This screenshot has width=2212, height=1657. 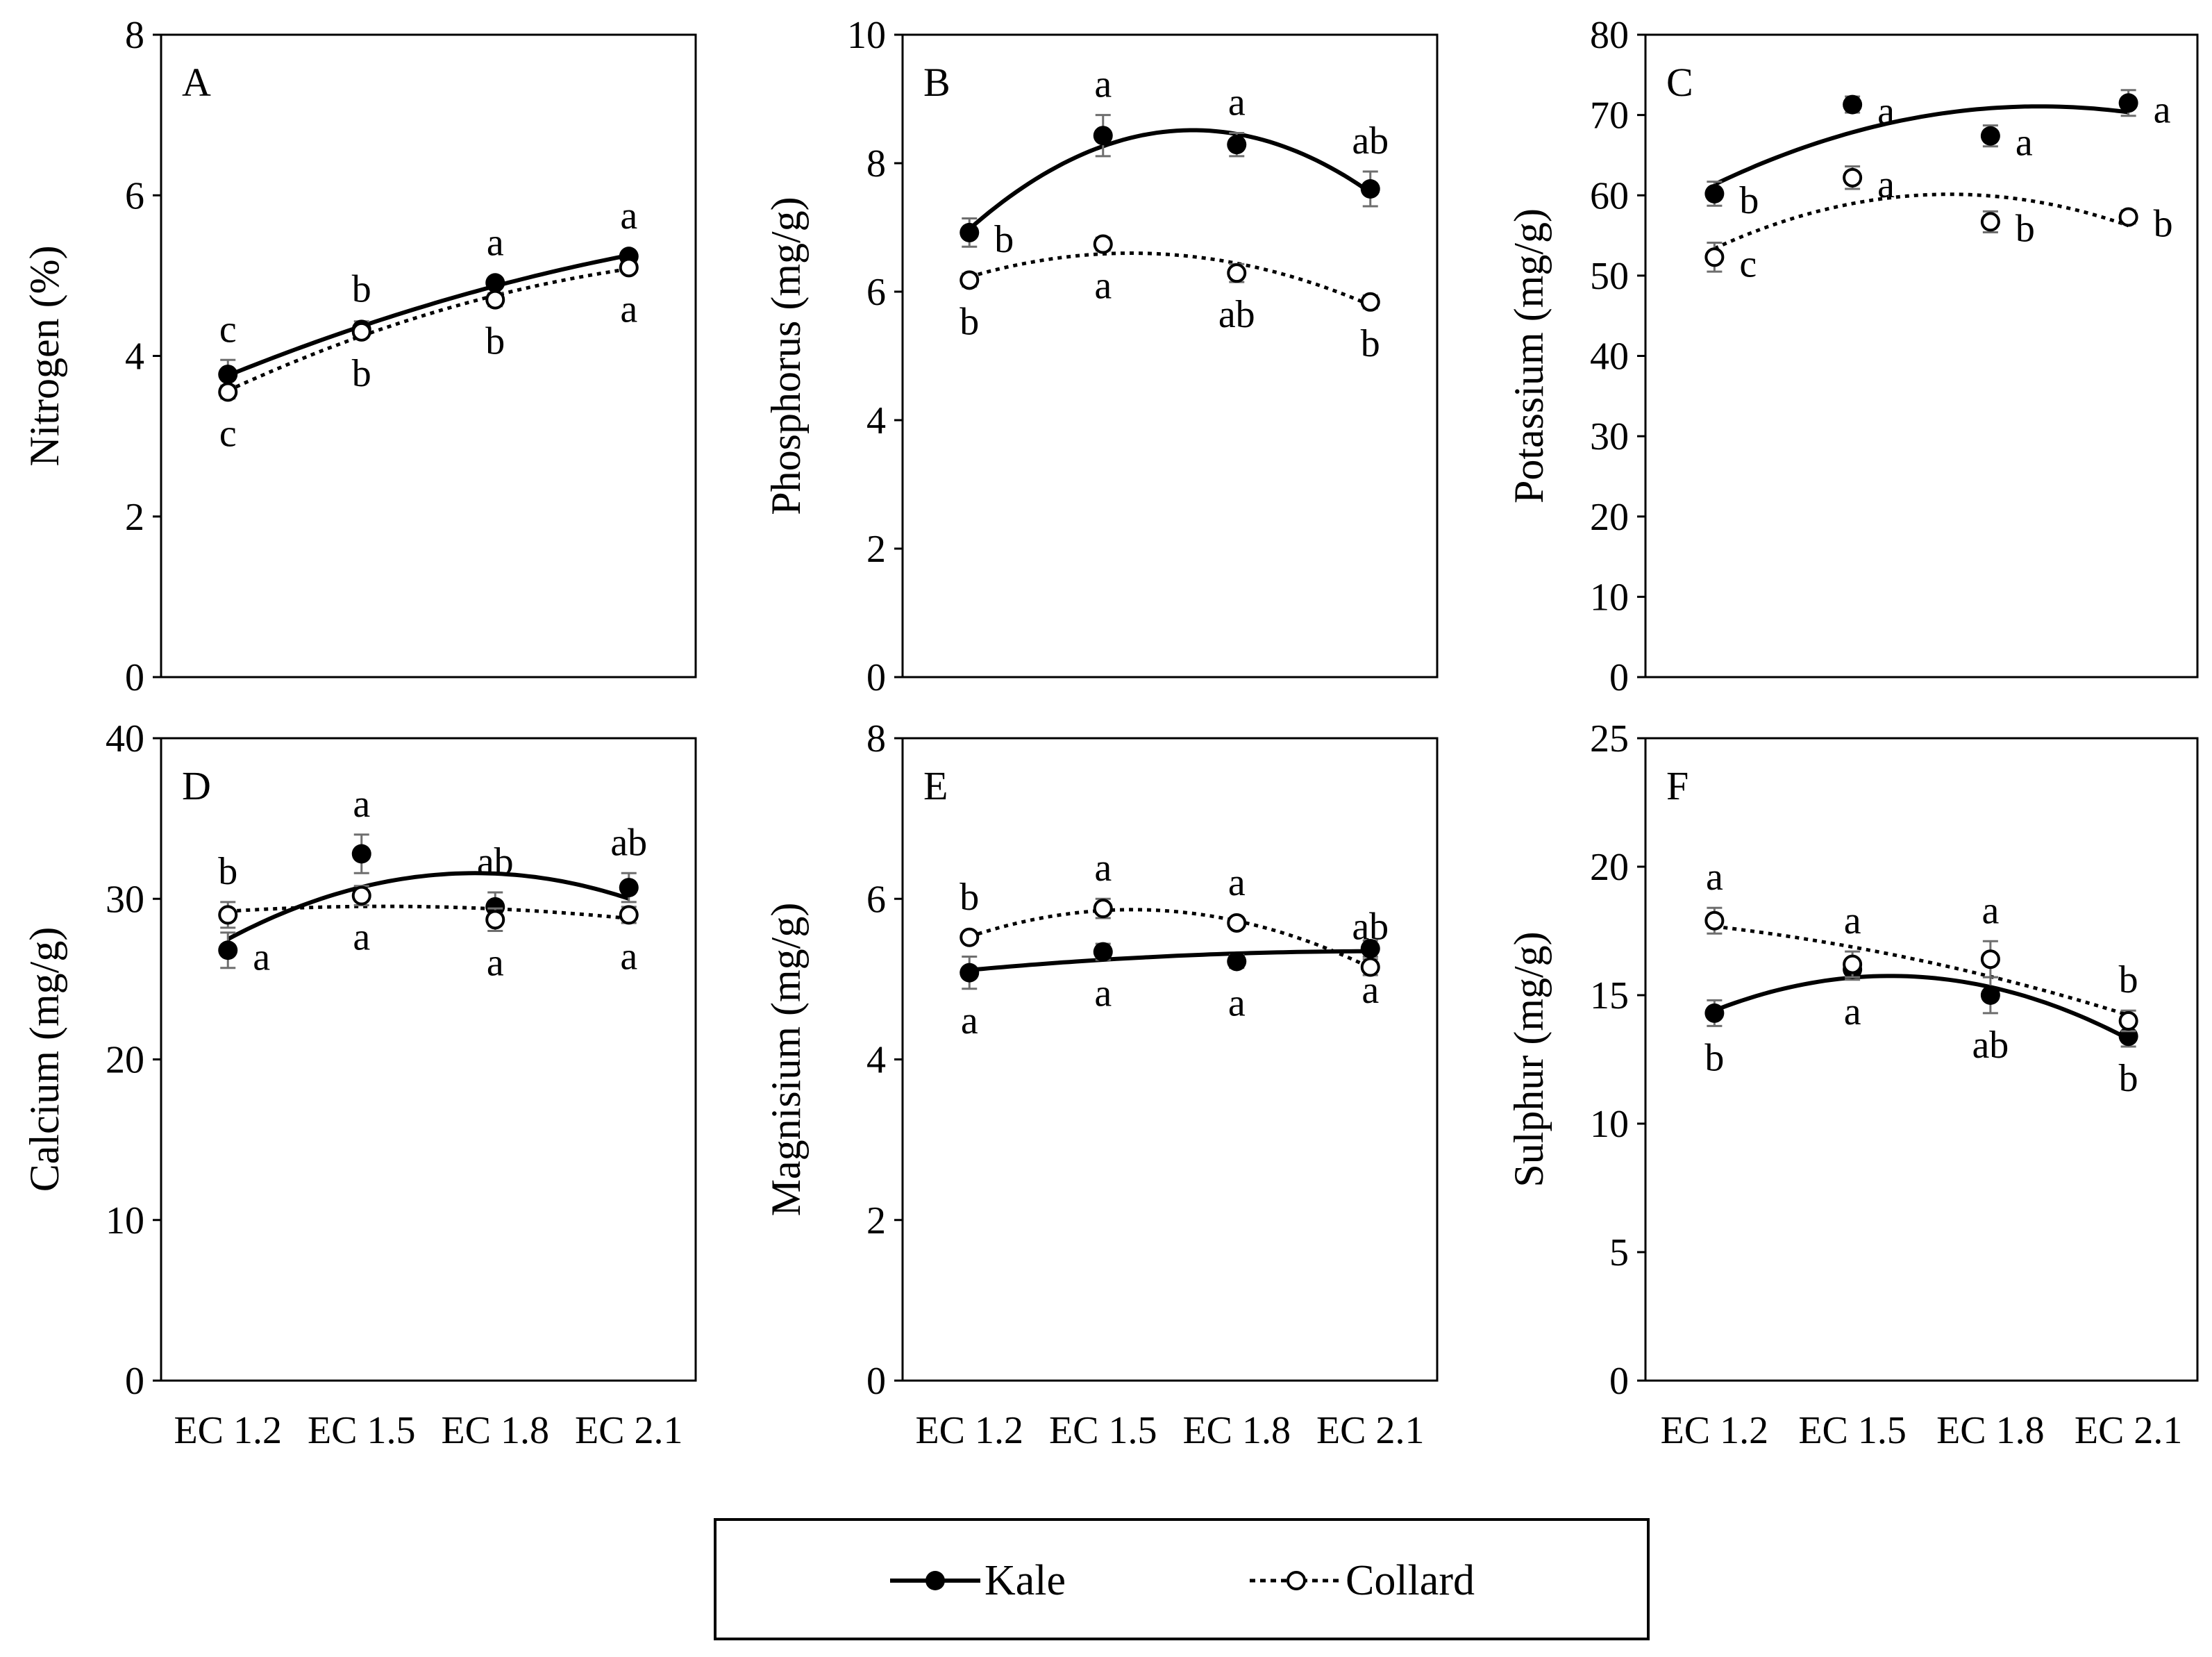 What do you see at coordinates (866, 35) in the screenshot?
I see `y-tick-label: 10` at bounding box center [866, 35].